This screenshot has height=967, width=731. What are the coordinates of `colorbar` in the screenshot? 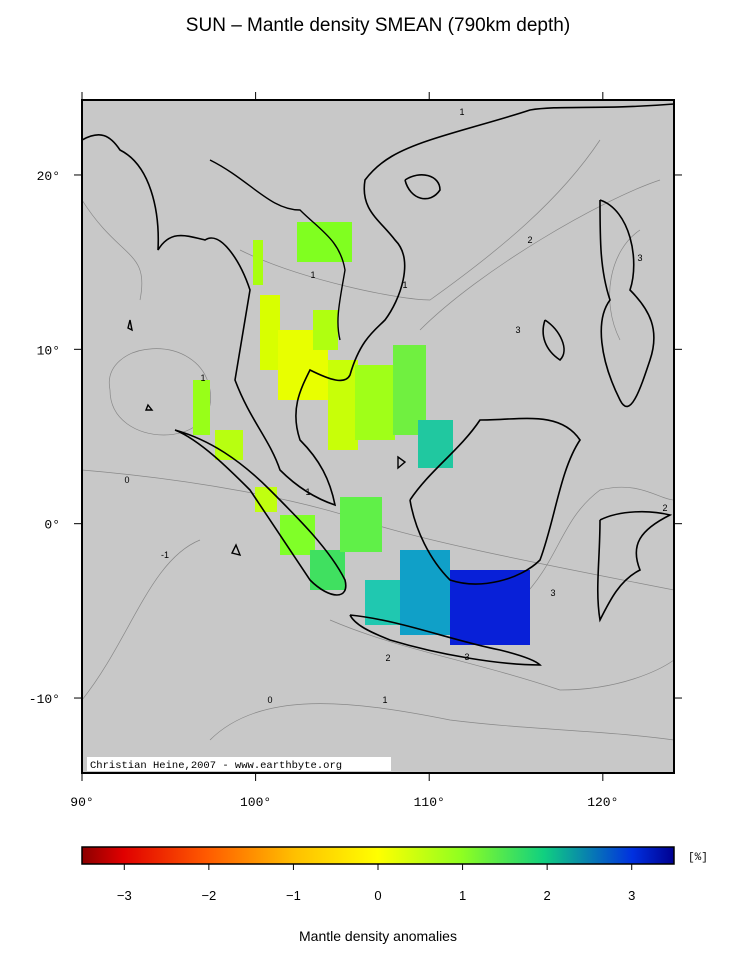 It's located at (378, 855).